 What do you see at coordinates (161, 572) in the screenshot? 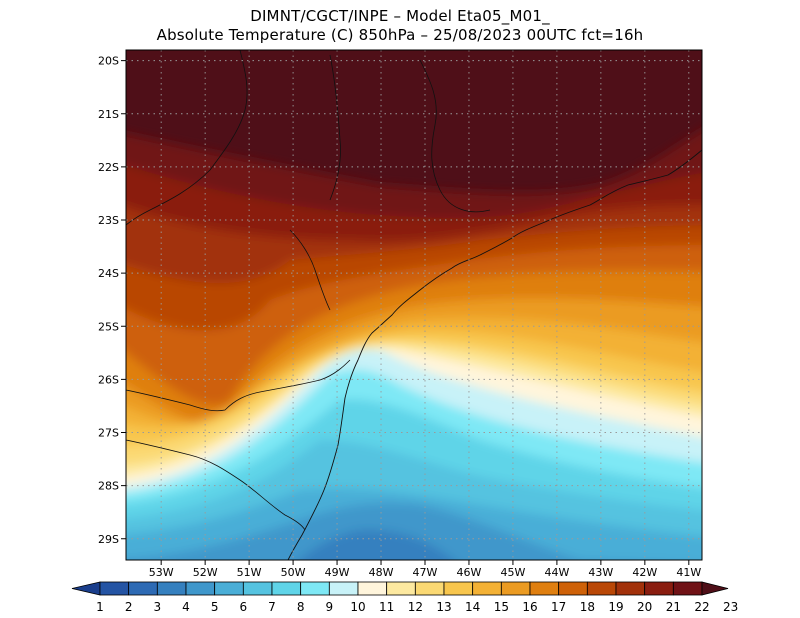
I see `lon-tick-label: 53W` at bounding box center [161, 572].